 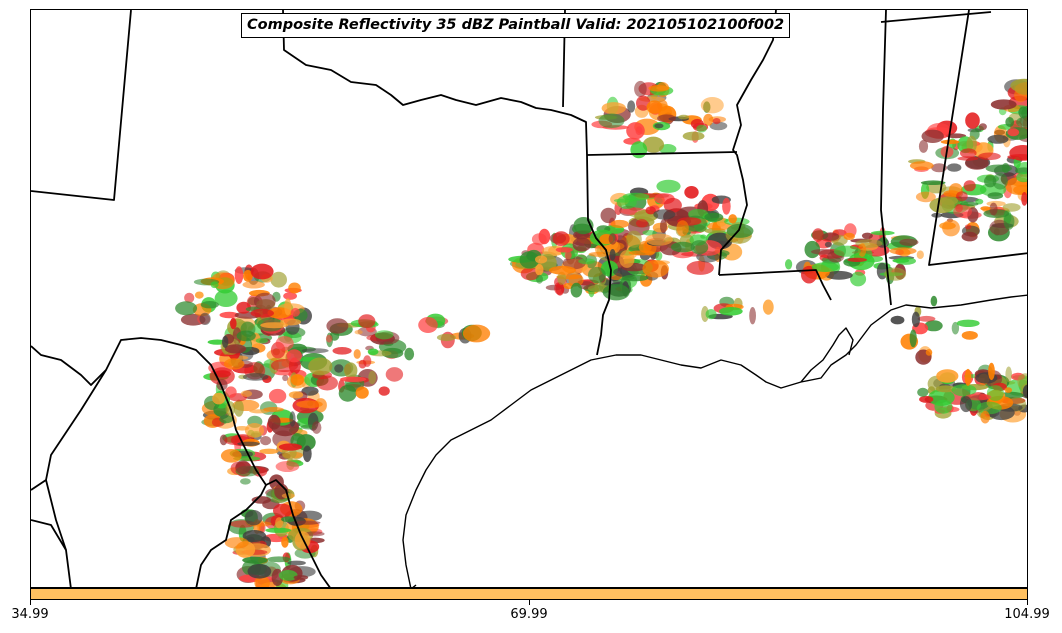 I want to click on boundary-ms-al, so click(x=886, y=158).